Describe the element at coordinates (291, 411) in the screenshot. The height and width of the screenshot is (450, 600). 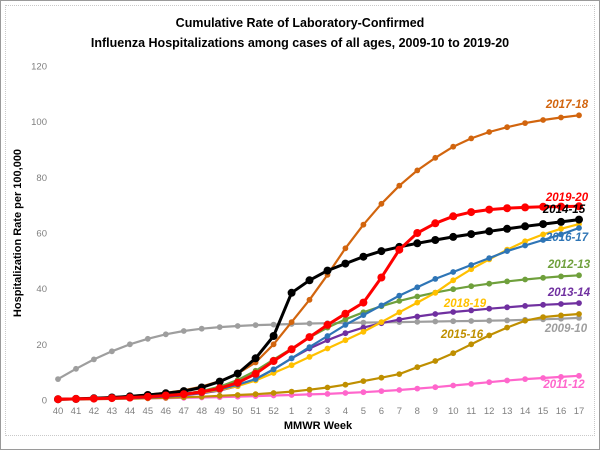
I see `x-tick-1: 1` at that location.